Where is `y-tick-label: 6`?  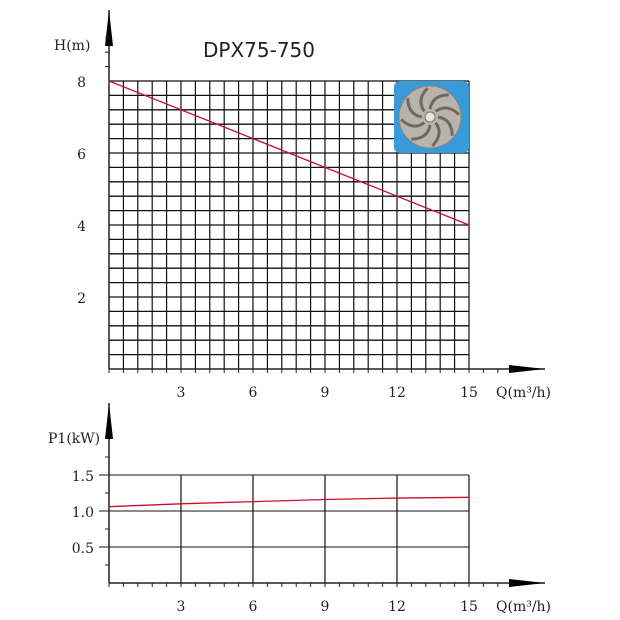
y-tick-label: 6 is located at coordinates (81, 155).